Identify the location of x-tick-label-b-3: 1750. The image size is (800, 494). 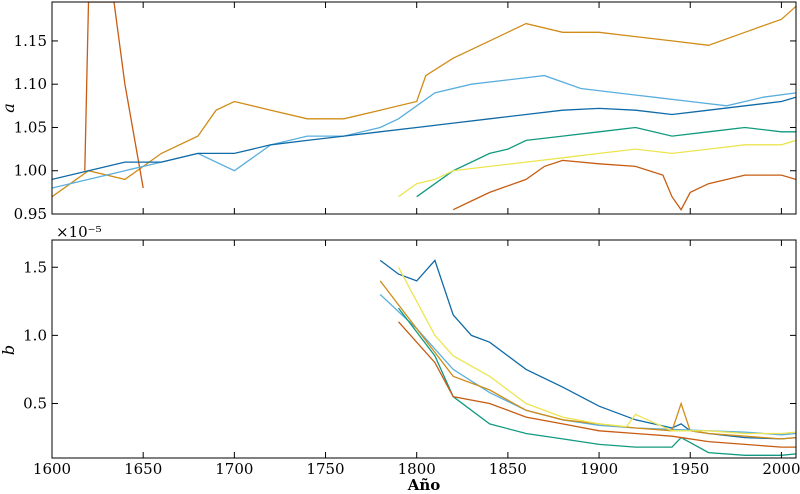
(325, 469).